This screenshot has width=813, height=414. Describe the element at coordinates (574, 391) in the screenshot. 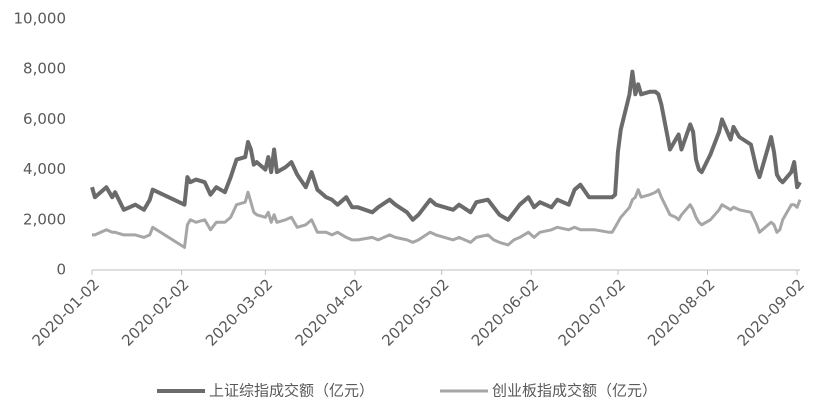

I see `legend-label: 创业板指成交额（亿元）` at that location.